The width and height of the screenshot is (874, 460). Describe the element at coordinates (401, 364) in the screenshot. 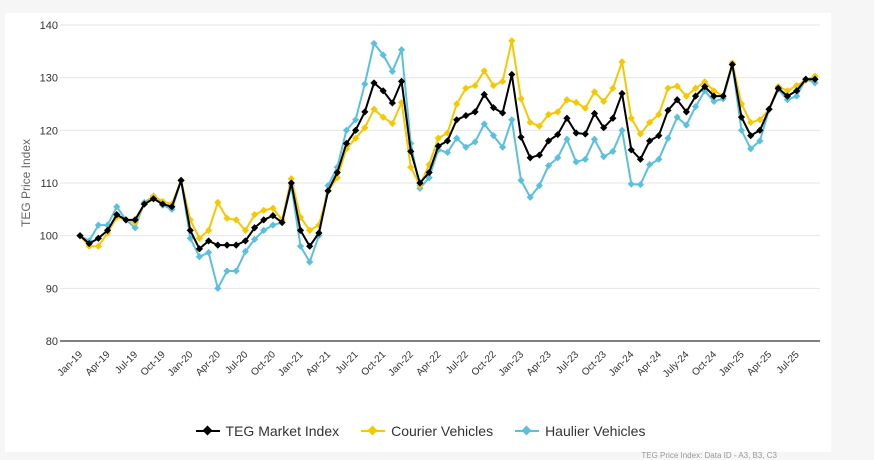

I see `x-tick-label: Jan-22` at that location.